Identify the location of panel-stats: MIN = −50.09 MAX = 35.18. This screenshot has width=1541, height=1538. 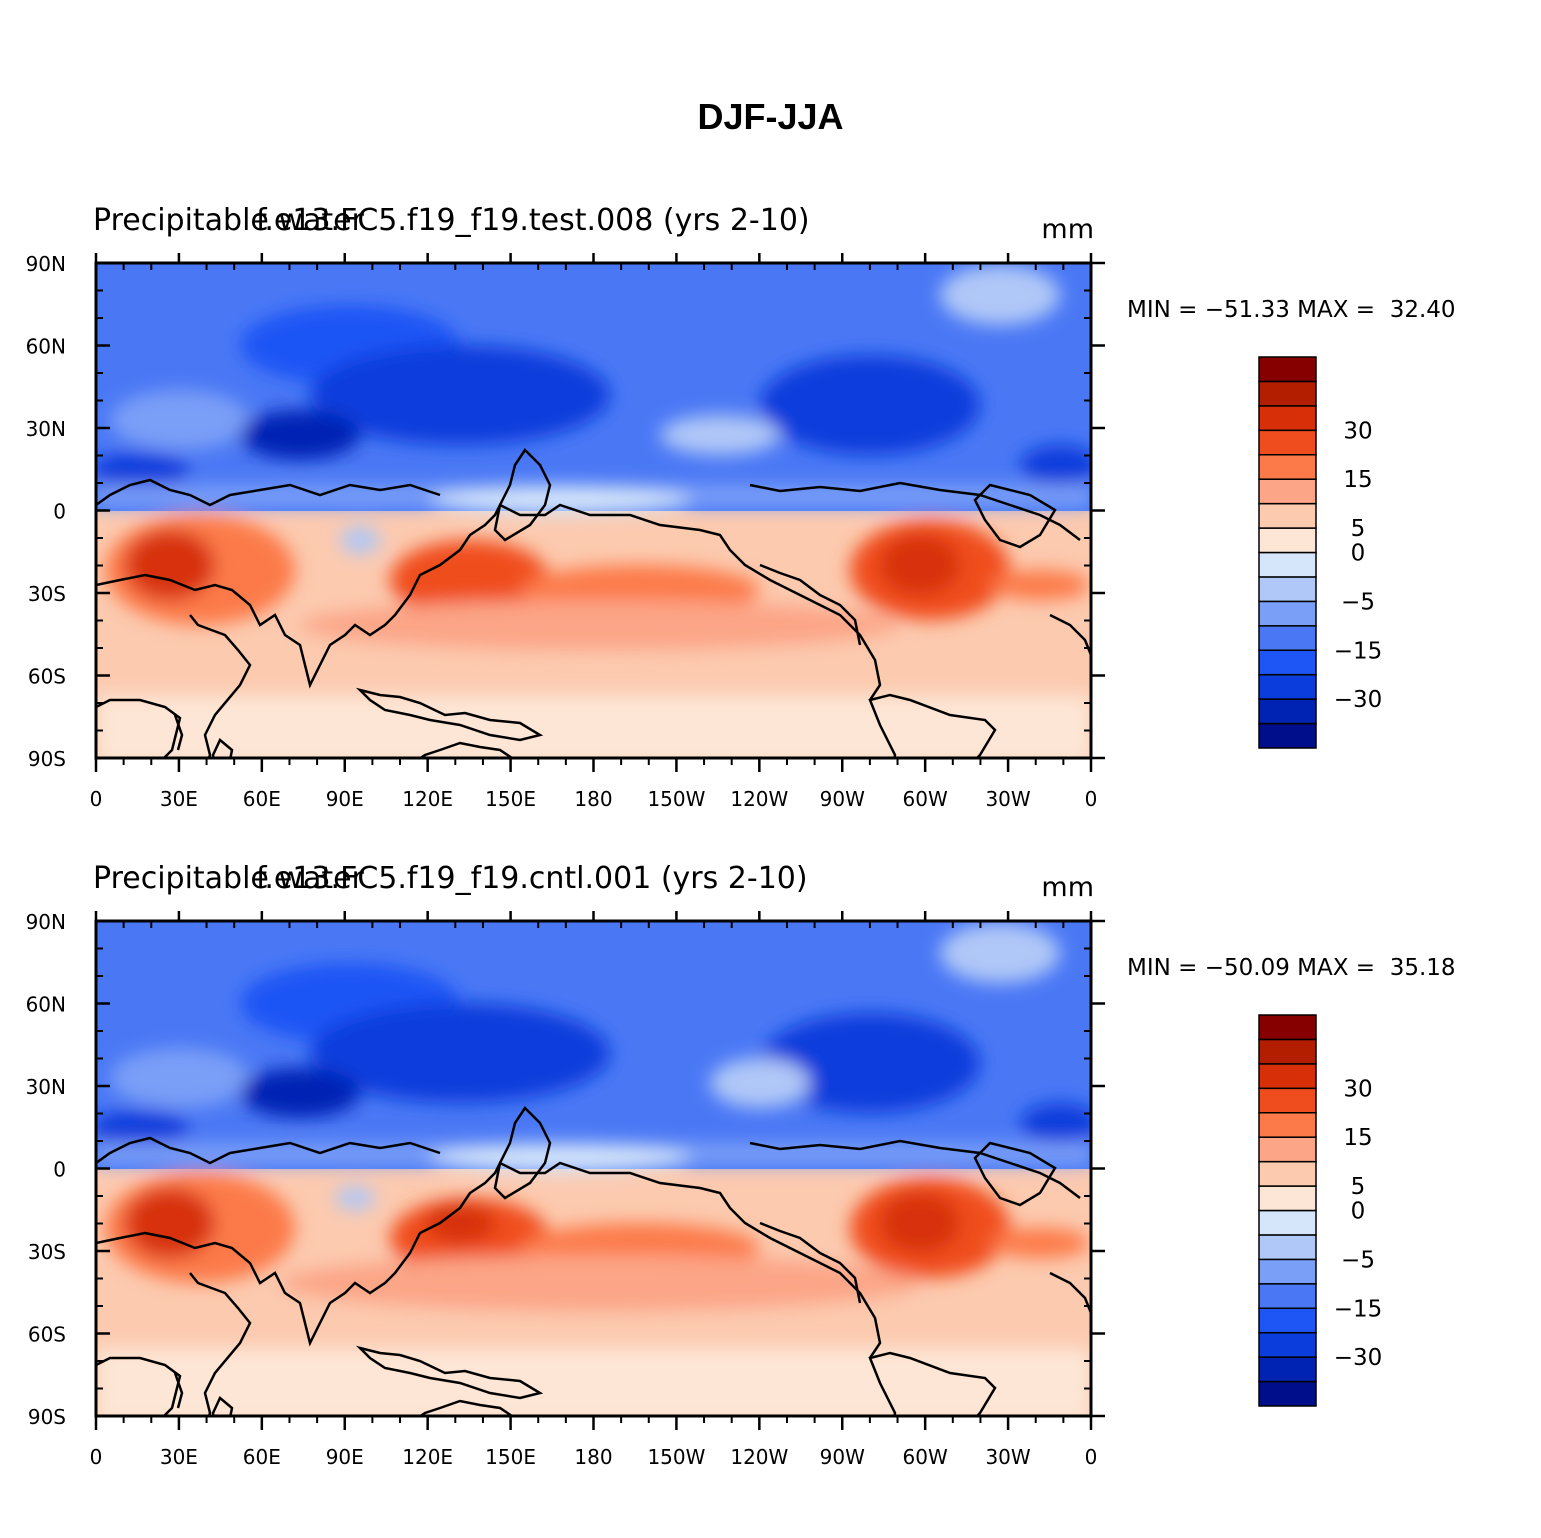
(1291, 968).